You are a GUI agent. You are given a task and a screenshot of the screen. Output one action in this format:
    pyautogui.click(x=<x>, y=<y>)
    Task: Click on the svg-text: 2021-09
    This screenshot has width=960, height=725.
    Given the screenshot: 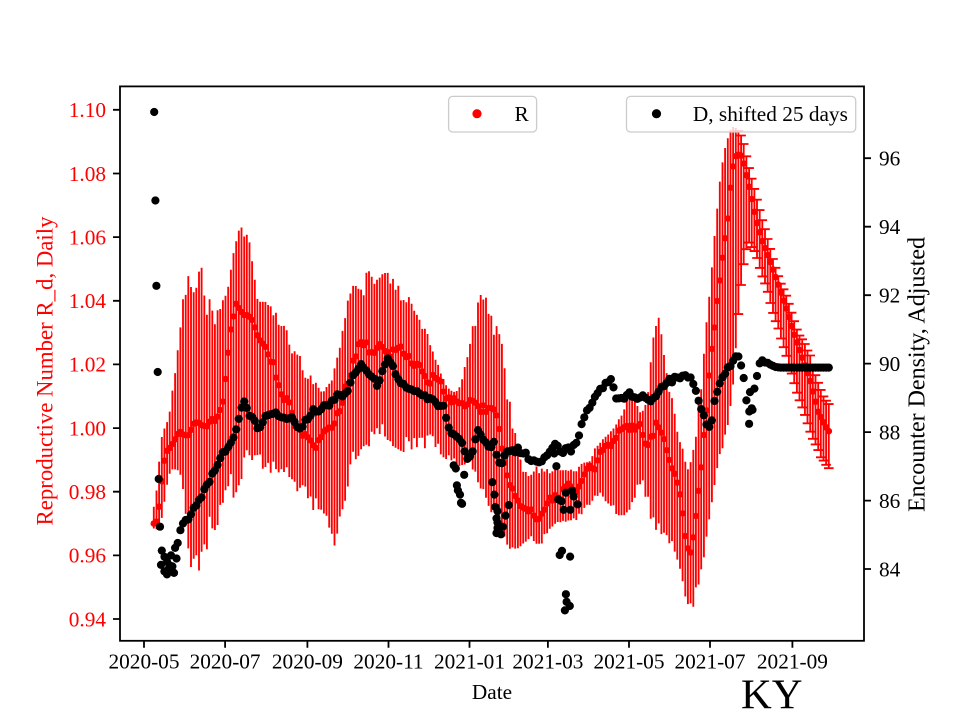 What is the action you would take?
    pyautogui.click(x=792, y=662)
    